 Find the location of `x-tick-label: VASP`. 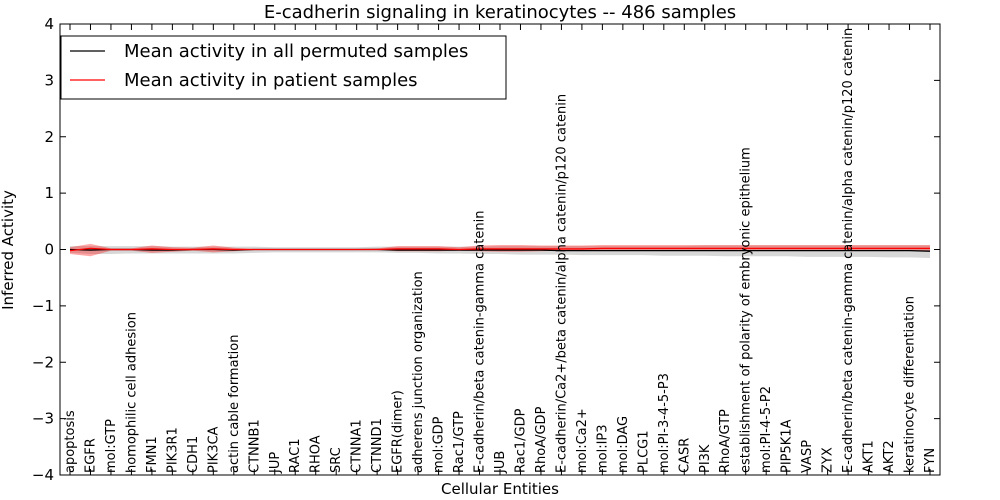

x-tick-label: VASP is located at coordinates (807, 456).